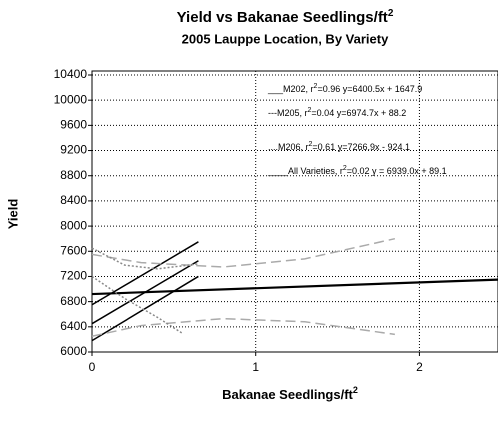  I want to click on annotation: ....M206, r2=0.61 y=7266.9x - 924.1, so click(339, 147).